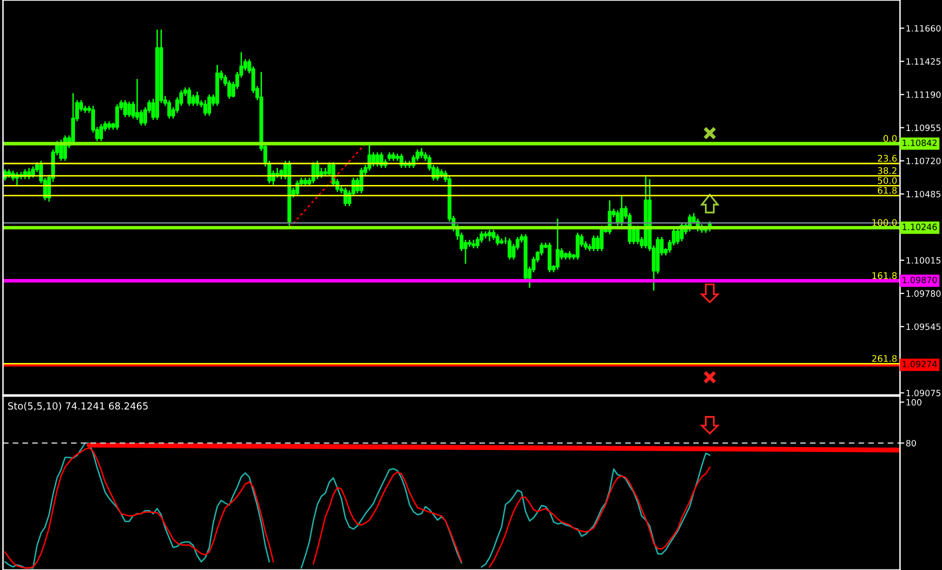 This screenshot has height=570, width=942. Describe the element at coordinates (887, 158) in the screenshot. I see `annotation: 23.6` at that location.